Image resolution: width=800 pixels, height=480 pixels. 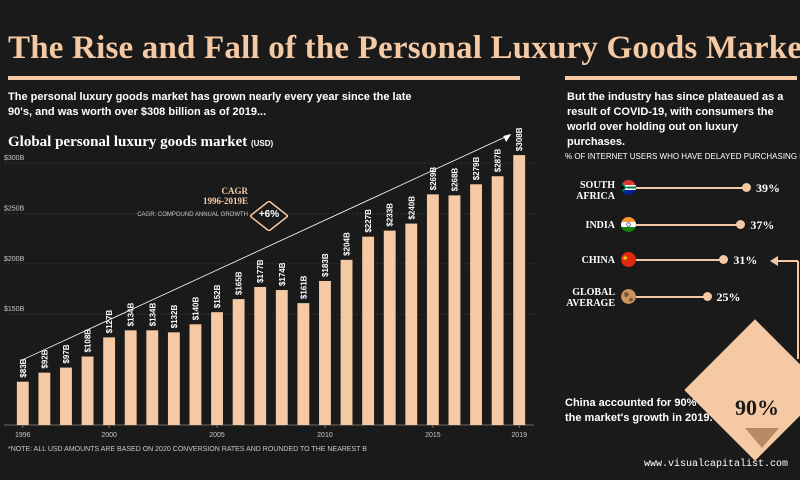 I want to click on x-tick-label: 2019, so click(x=519, y=435).